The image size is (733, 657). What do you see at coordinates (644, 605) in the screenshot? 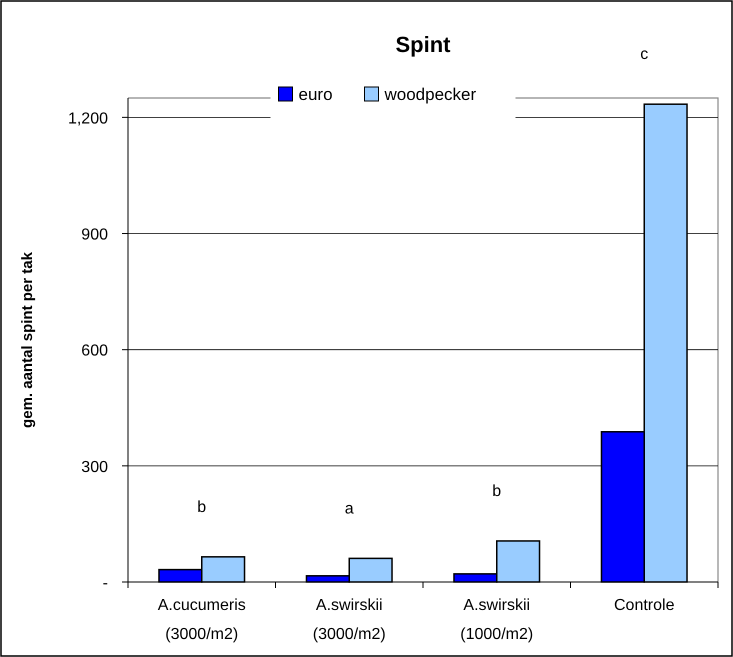
I see `x-tick-label: Controle` at bounding box center [644, 605].